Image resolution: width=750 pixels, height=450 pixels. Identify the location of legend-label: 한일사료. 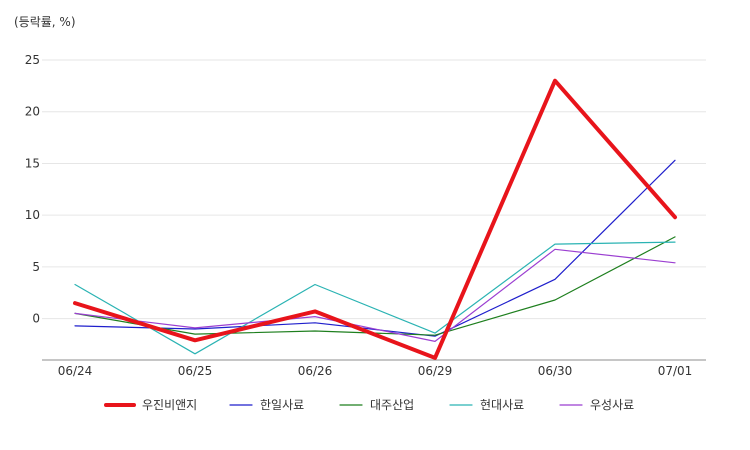
(282, 405).